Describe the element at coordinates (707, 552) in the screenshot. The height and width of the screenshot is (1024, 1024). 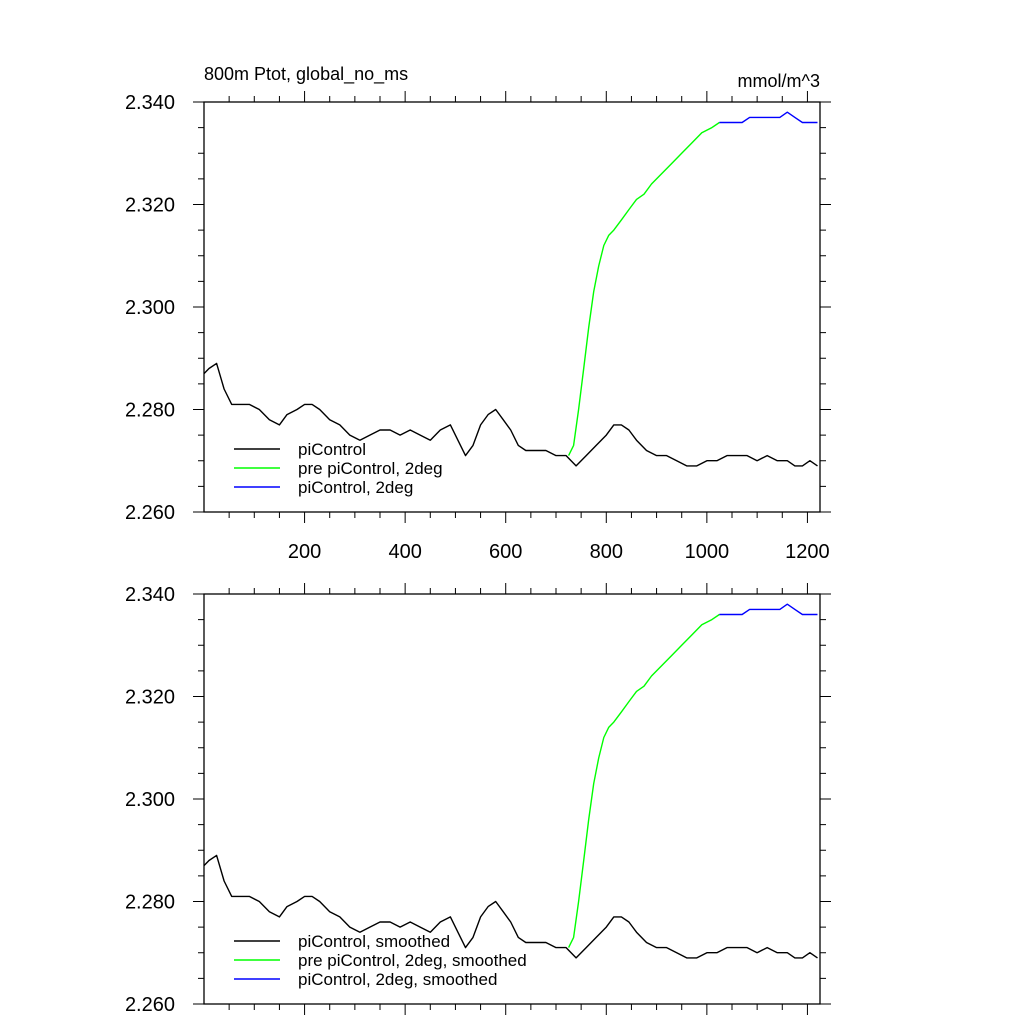
I see `x-tick-label: 1000` at that location.